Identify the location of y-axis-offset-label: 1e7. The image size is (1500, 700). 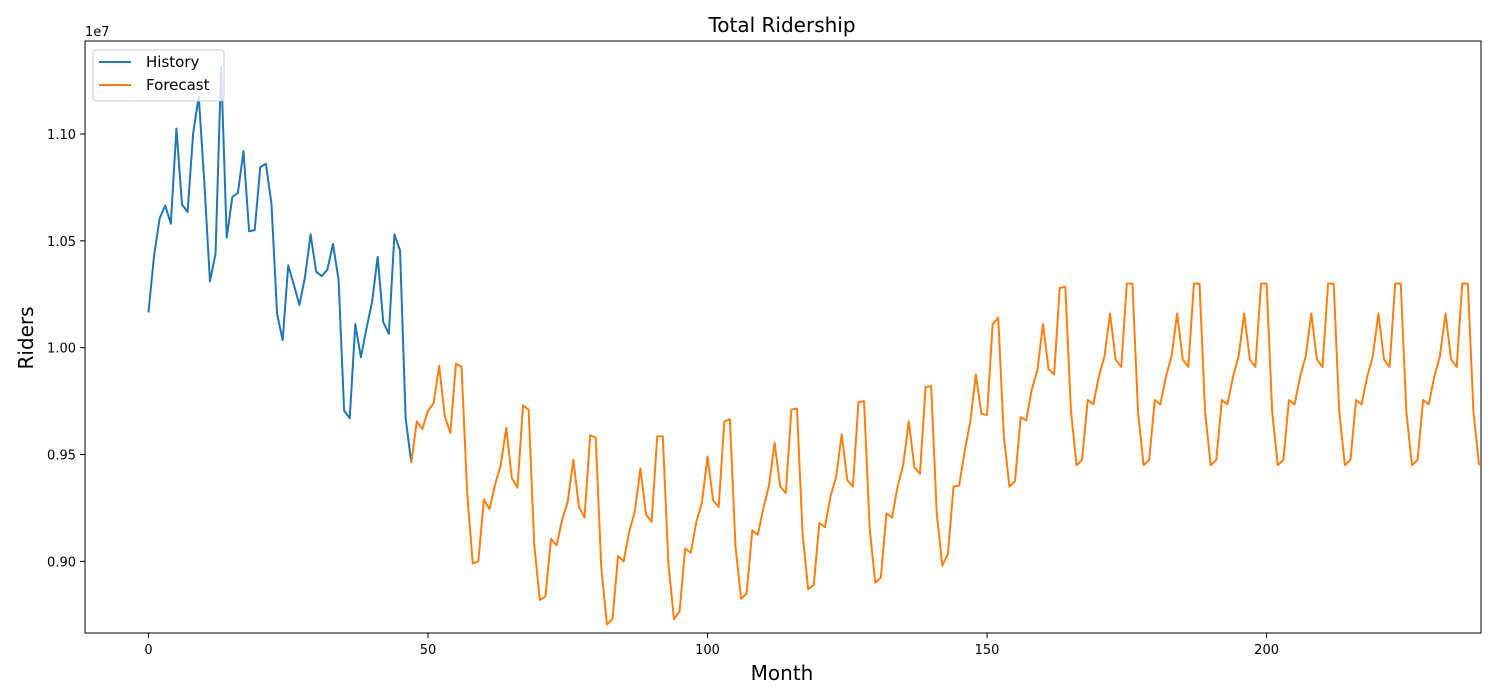
(97, 32).